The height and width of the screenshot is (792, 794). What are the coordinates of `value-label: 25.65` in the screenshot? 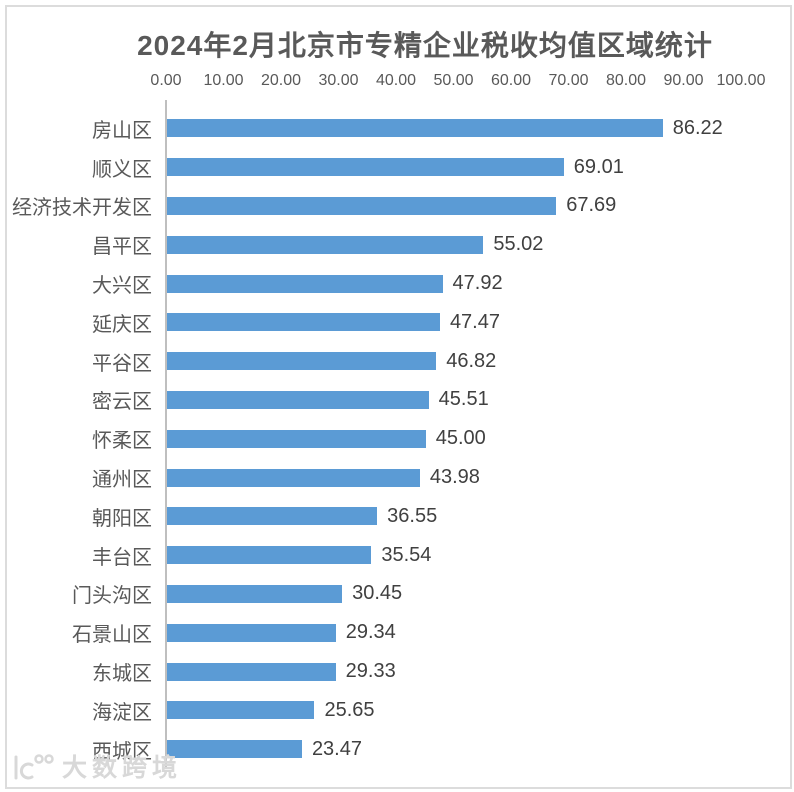 It's located at (349, 709).